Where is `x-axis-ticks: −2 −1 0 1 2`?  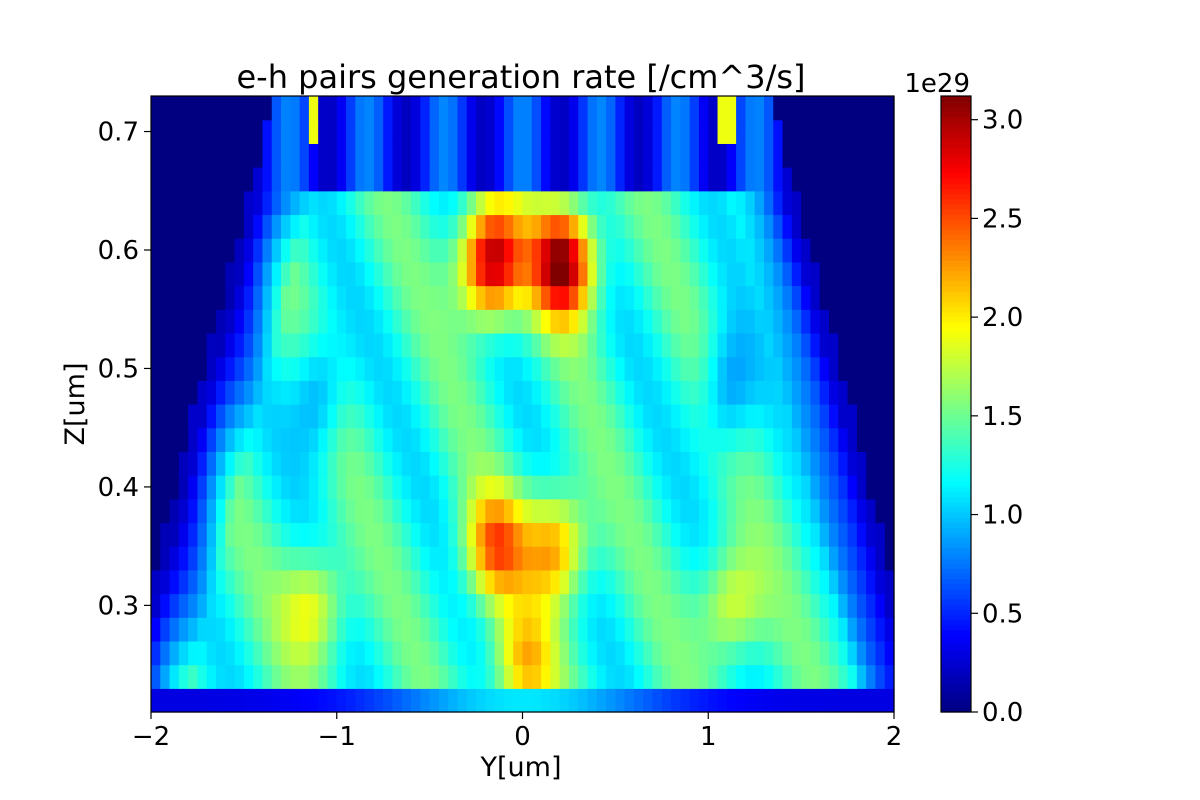
x-axis-ticks: −2 −1 0 1 2 is located at coordinates (517, 732).